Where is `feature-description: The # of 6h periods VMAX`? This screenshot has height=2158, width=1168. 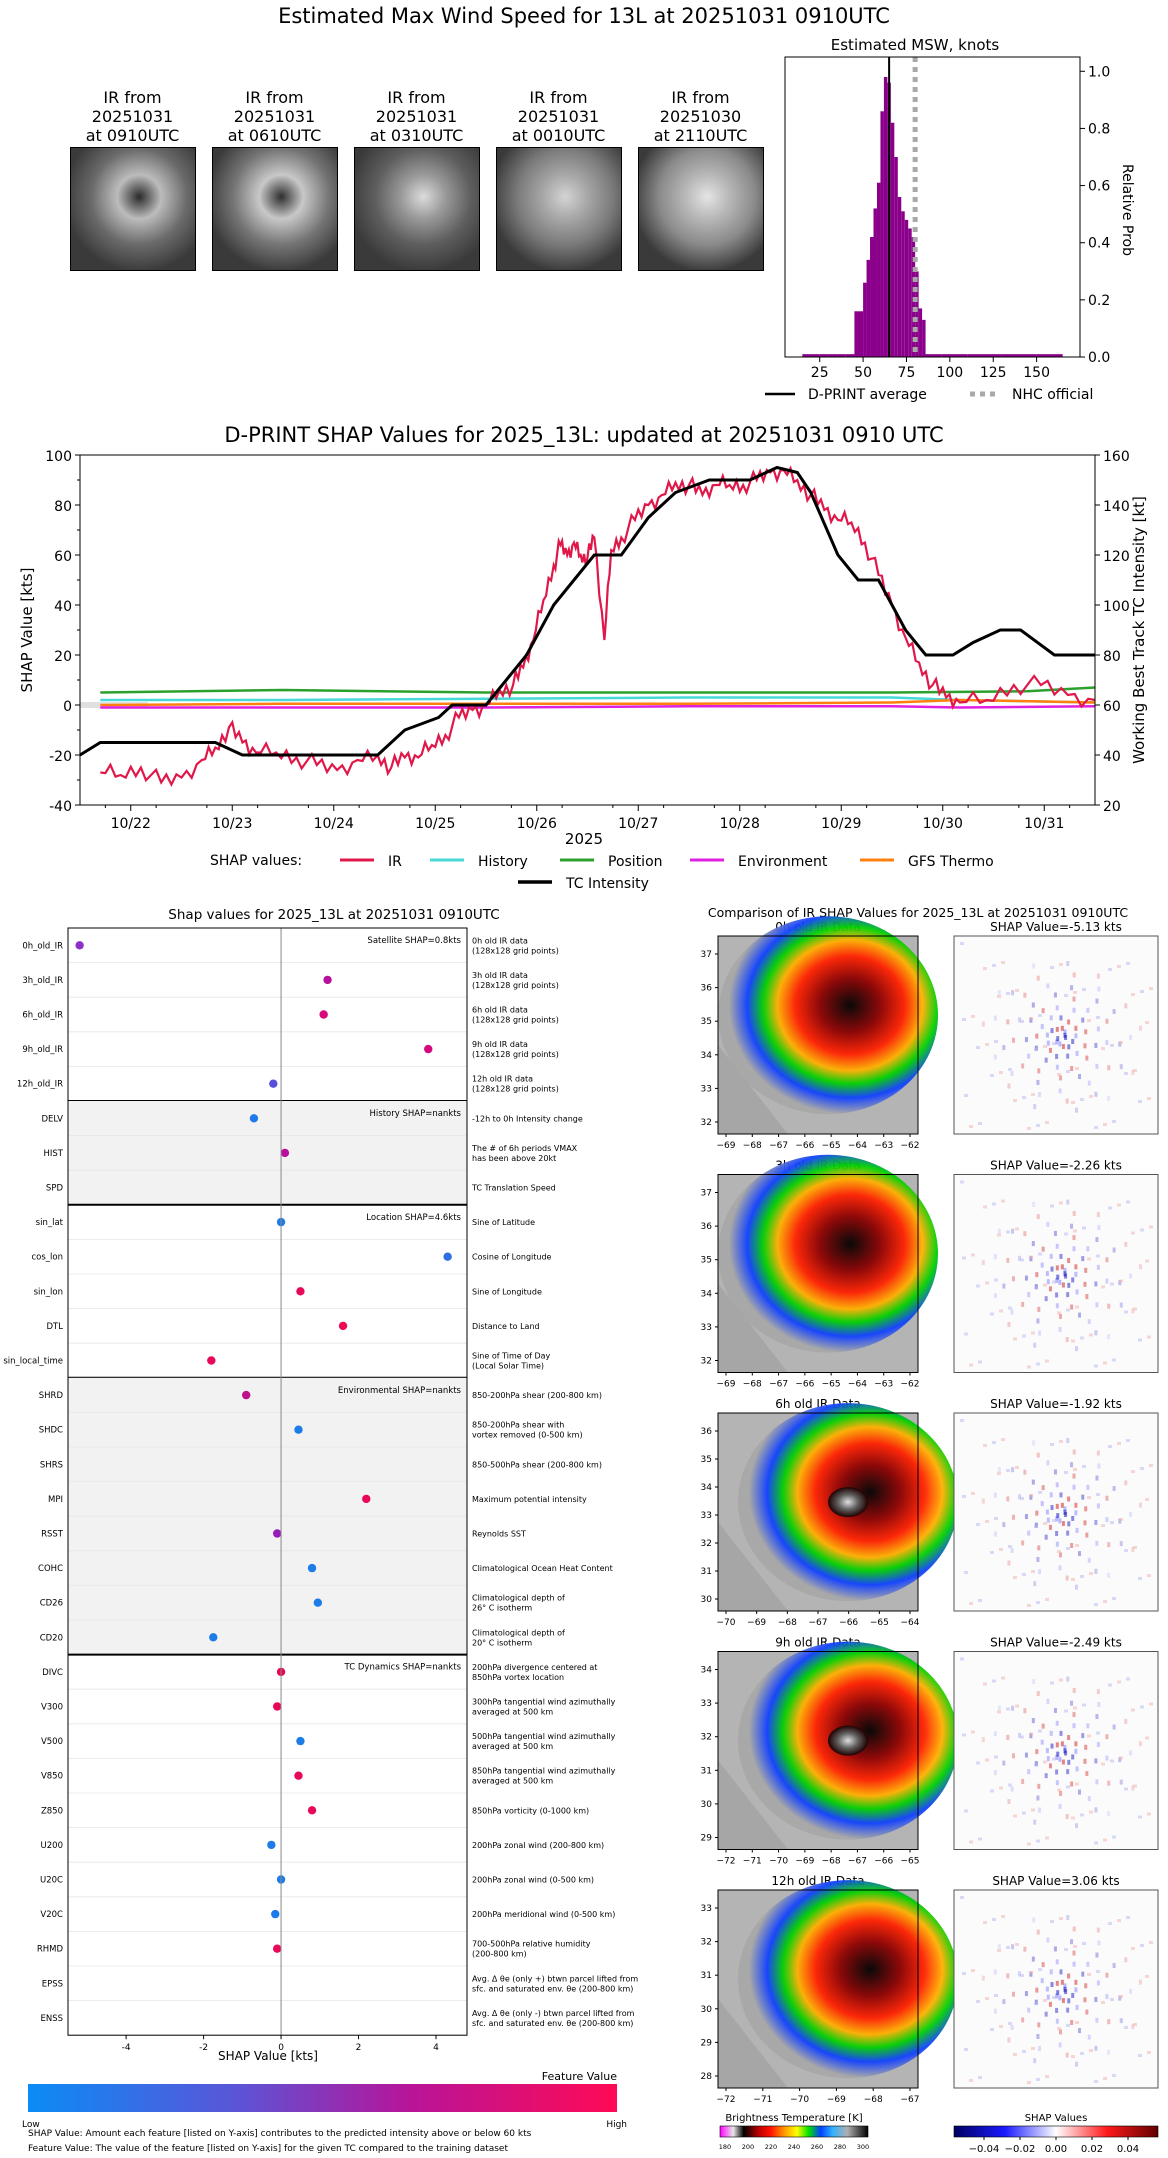 feature-description: The # of 6h periods VMAX is located at coordinates (524, 1148).